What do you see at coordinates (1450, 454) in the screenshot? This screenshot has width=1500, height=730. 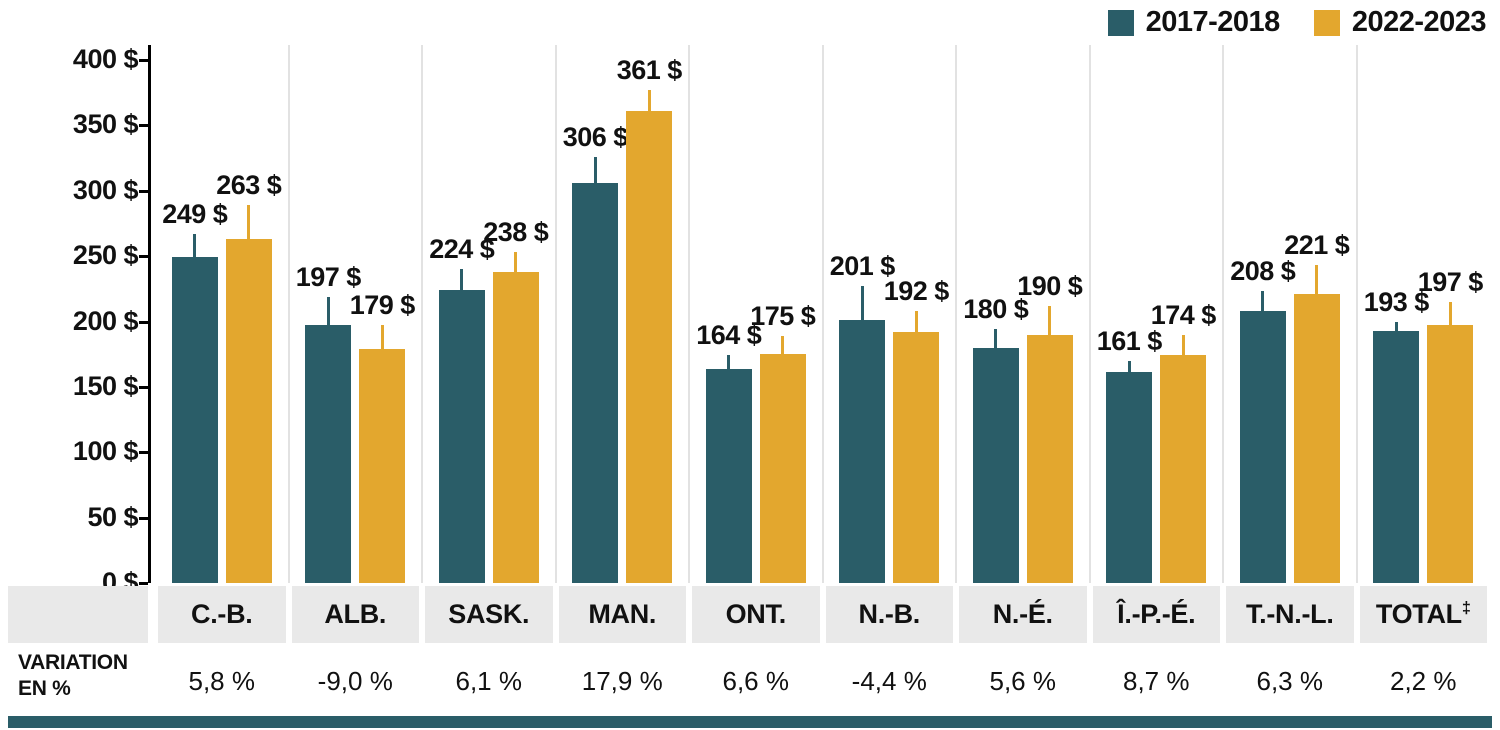 I see `bar-2022-2023-TOTAL` at bounding box center [1450, 454].